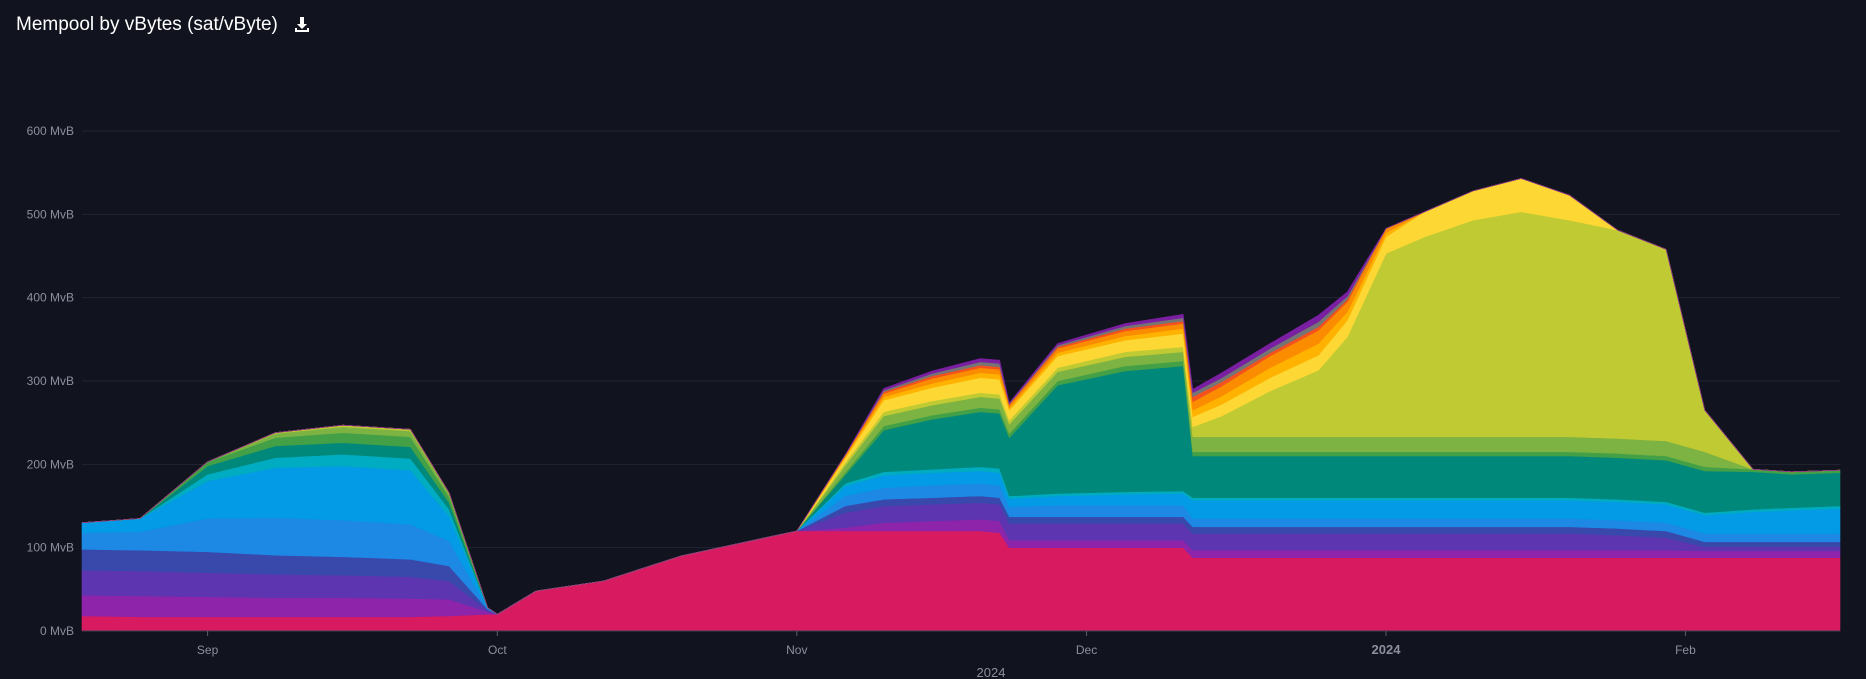 This screenshot has width=1866, height=679. Describe the element at coordinates (50, 214) in the screenshot. I see `y-tick-label: 500 MvB` at that location.